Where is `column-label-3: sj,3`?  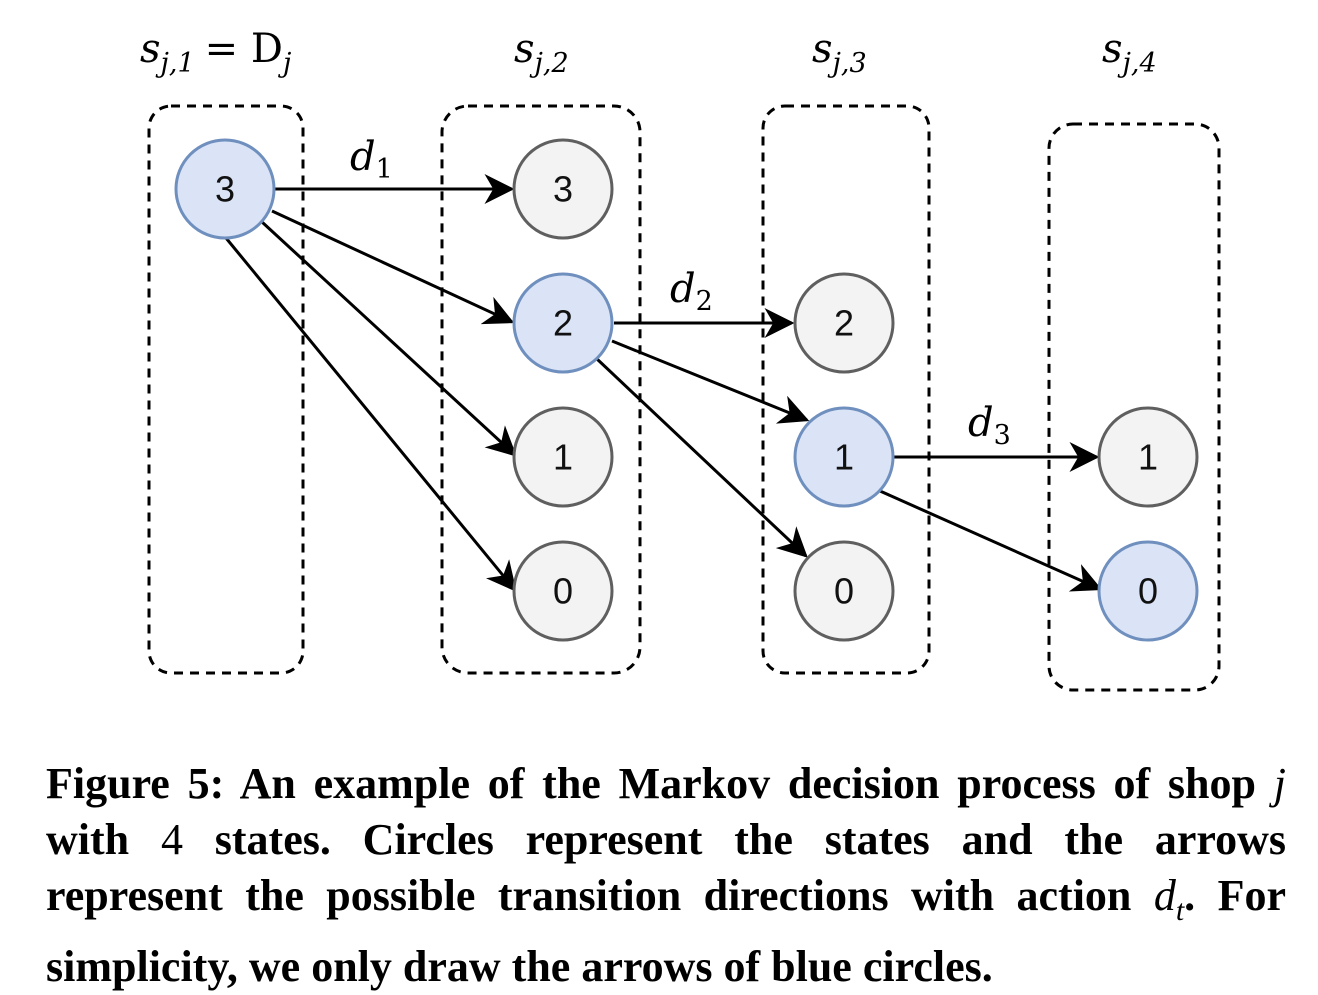
column-label-3: sj,3 is located at coordinates (839, 52).